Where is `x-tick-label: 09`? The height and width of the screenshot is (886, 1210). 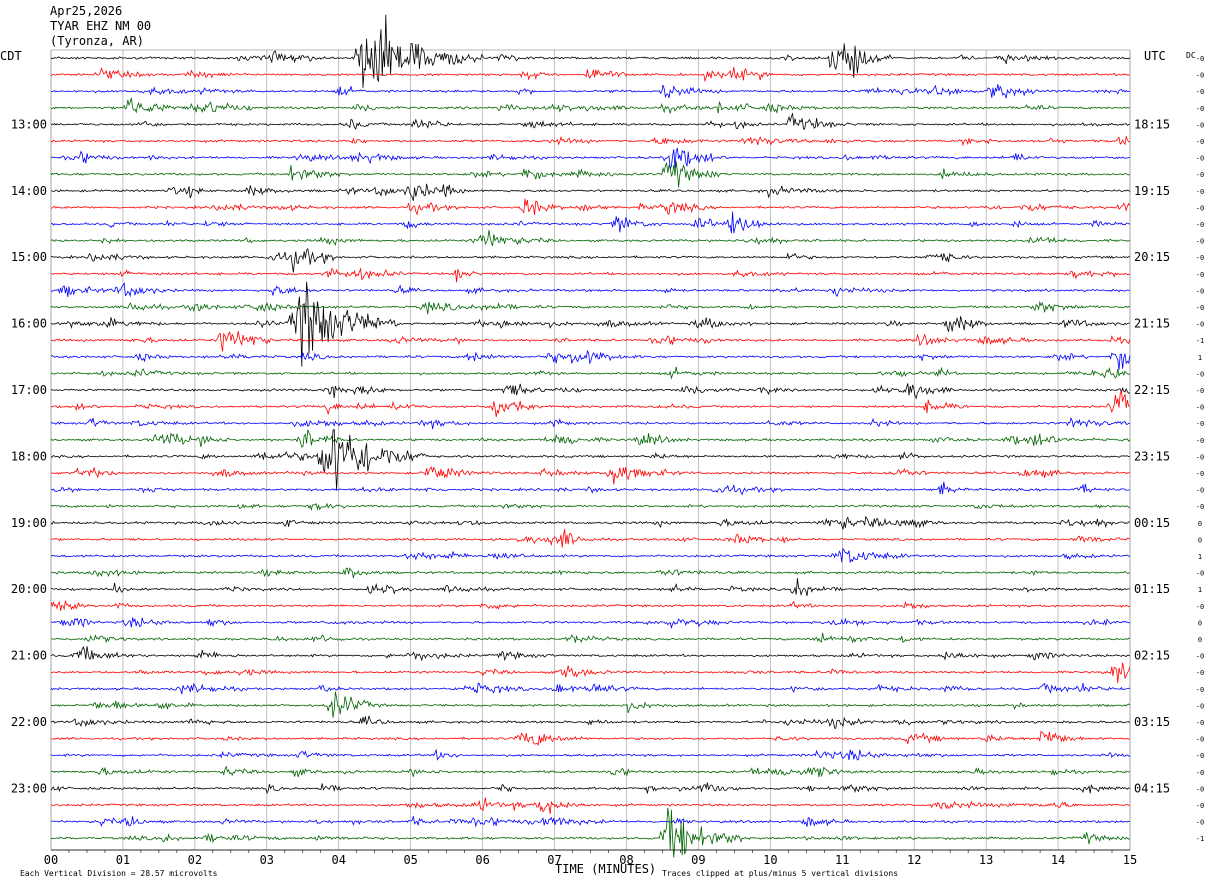
x-tick-label: 09 is located at coordinates (698, 860).